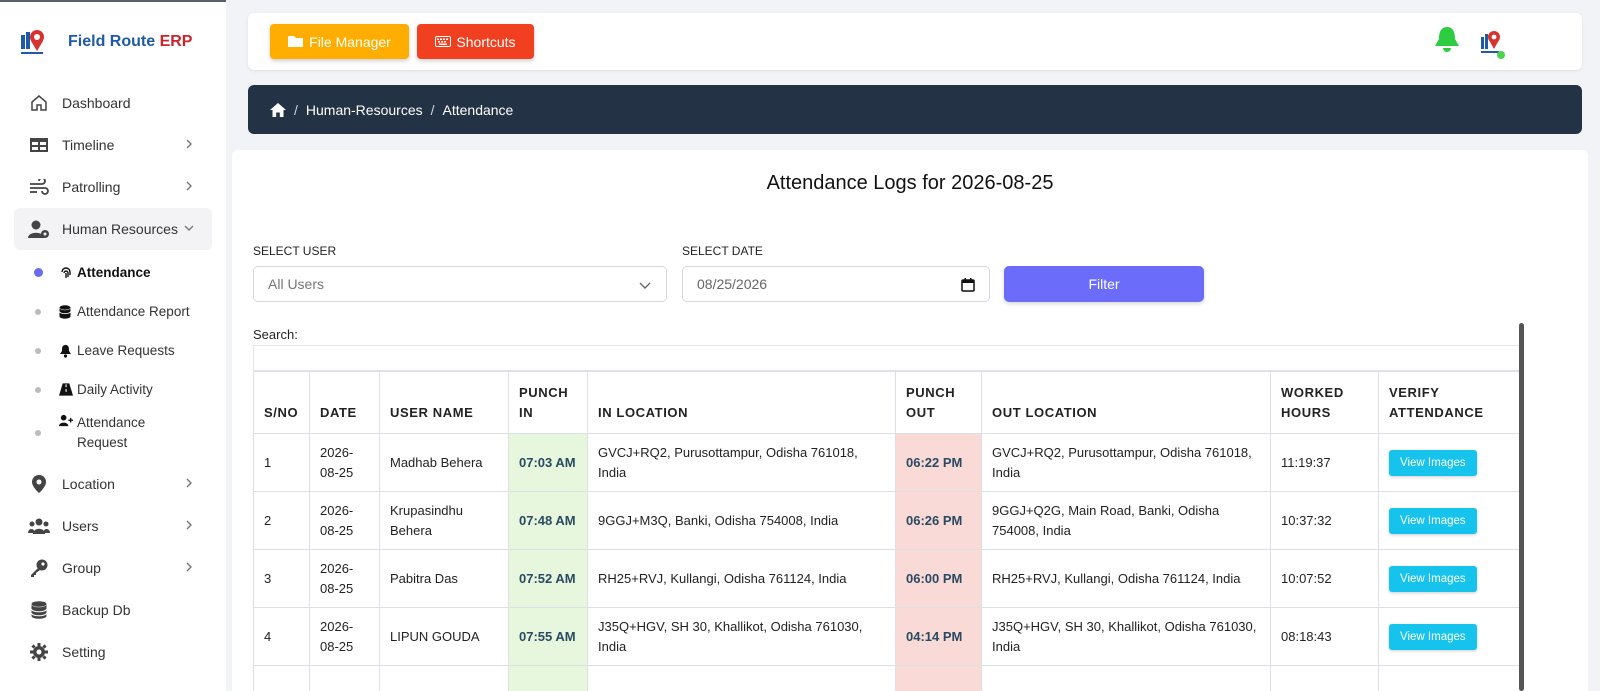 This screenshot has width=1600, height=691. What do you see at coordinates (113, 610) in the screenshot?
I see `sidebar-item-backup-db: Backup Db` at bounding box center [113, 610].